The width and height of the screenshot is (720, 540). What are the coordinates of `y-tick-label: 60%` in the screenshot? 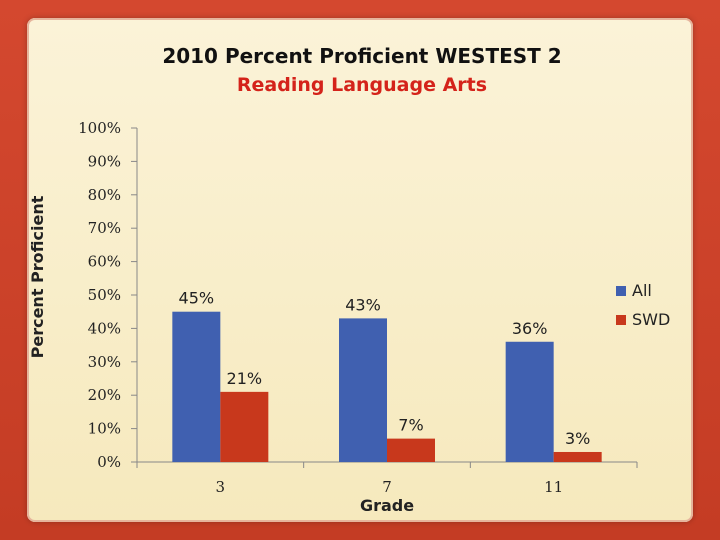 It's located at (104, 262).